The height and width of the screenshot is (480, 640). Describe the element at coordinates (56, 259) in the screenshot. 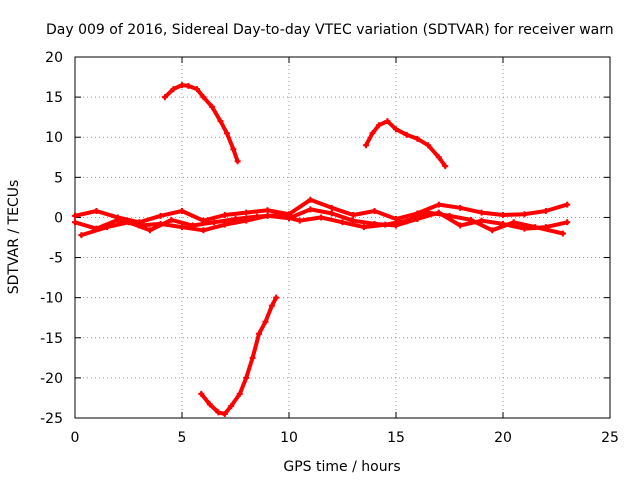

I see `y-tick-label: -5` at that location.